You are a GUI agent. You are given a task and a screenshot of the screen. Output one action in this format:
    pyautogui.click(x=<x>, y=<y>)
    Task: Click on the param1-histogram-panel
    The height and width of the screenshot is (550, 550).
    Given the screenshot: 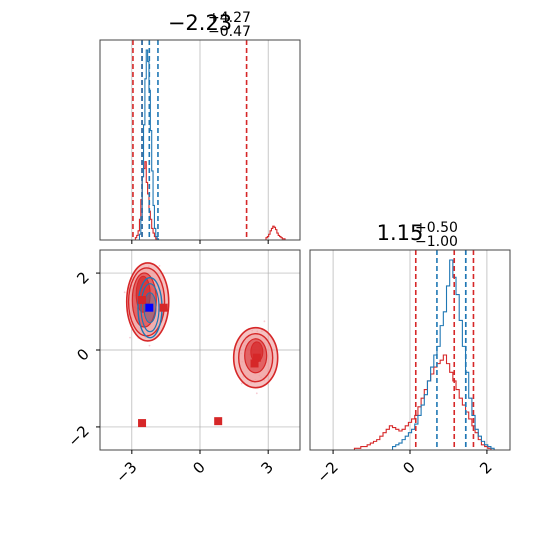 What is the action you would take?
    pyautogui.click(x=200, y=140)
    